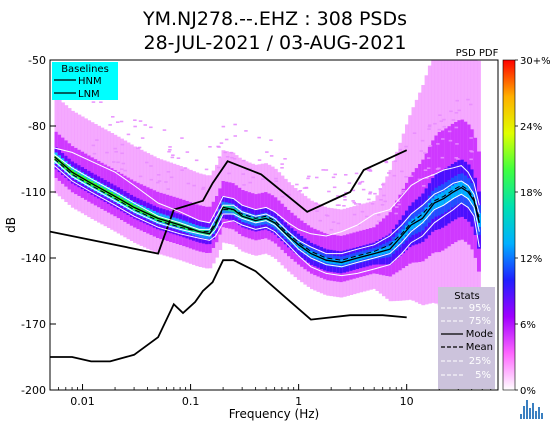 Image resolution: width=550 pixels, height=429 pixels. What do you see at coordinates (532, 226) in the screenshot?
I see `colorbar-ticks: 0% 6% 12% 18% 24% 30+%` at bounding box center [532, 226].